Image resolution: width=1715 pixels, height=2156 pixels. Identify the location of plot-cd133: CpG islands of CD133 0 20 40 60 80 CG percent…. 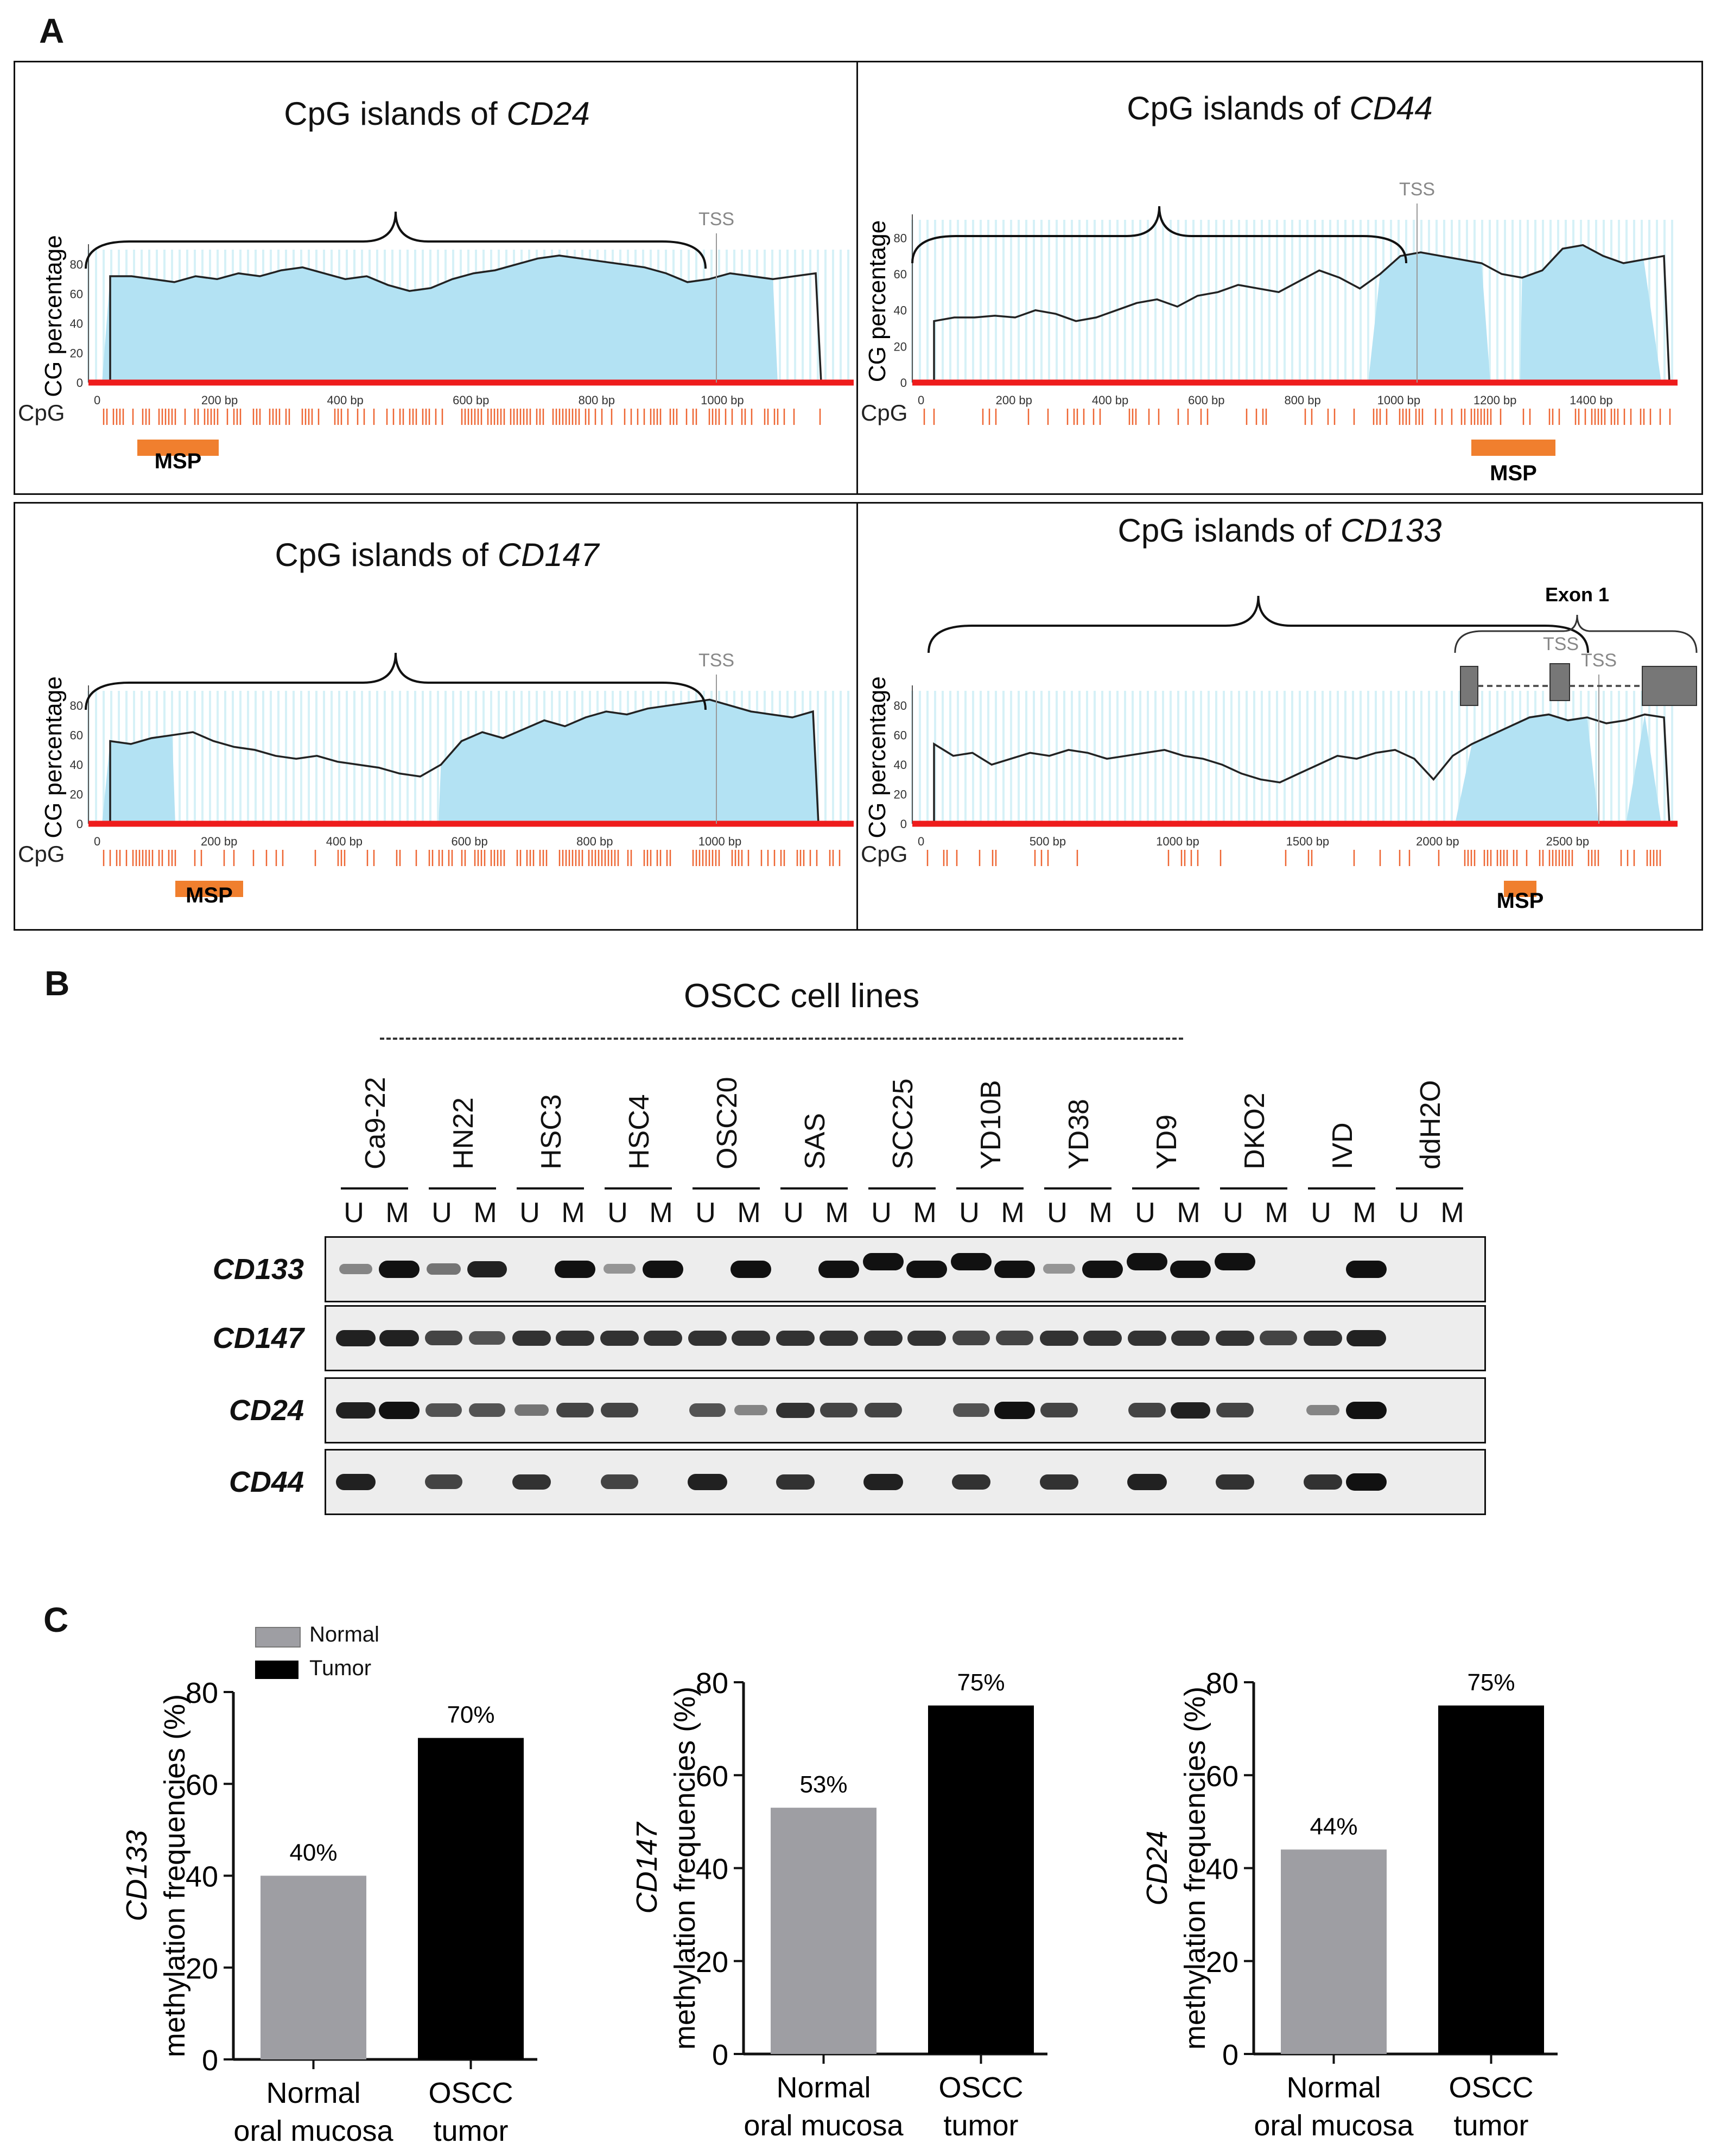
(1279, 717).